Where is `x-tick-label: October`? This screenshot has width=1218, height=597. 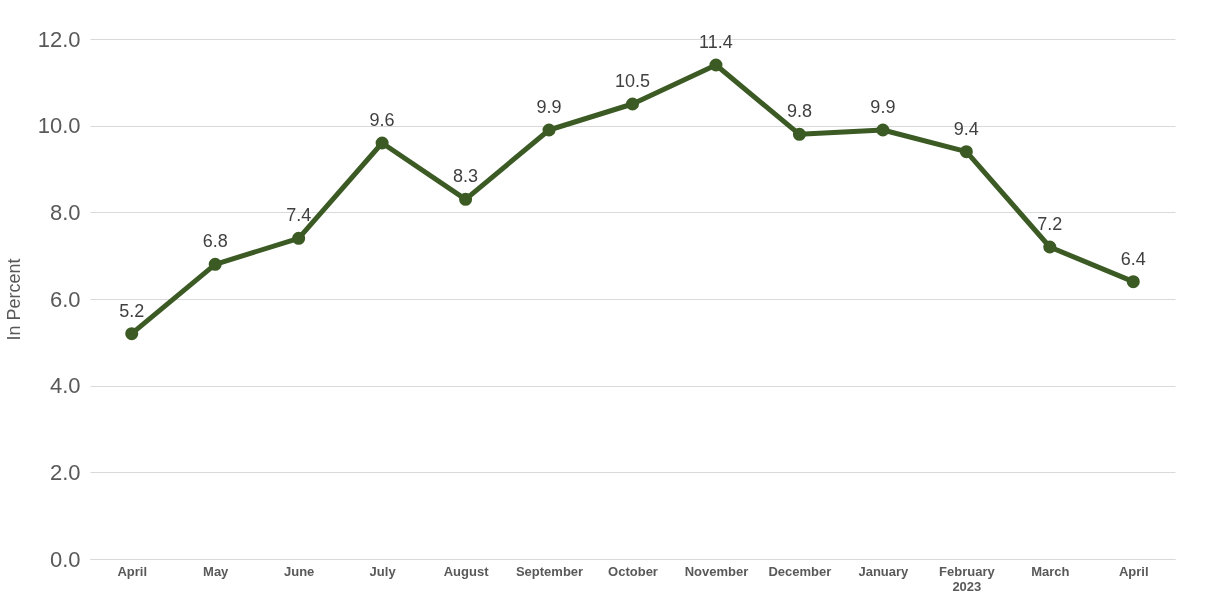
x-tick-label: October is located at coordinates (633, 571).